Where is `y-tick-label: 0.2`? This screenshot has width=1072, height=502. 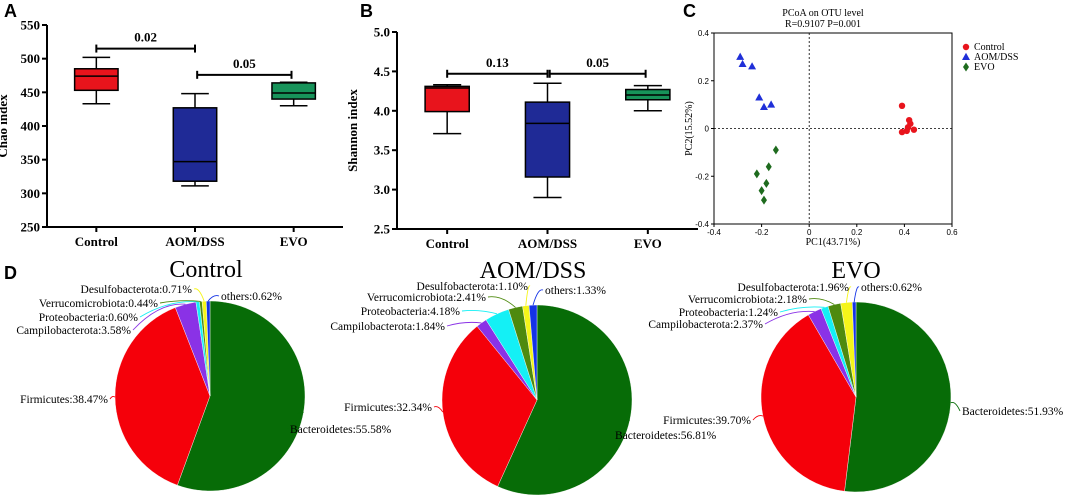 y-tick-label: 0.2 is located at coordinates (704, 81).